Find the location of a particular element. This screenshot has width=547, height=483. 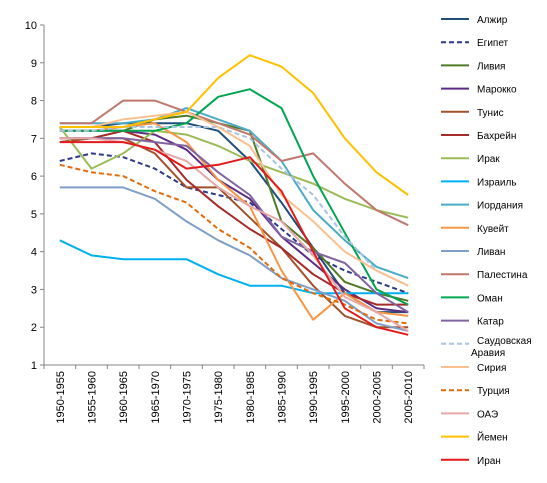

x-tick-label: 1980-1985 is located at coordinates (251, 397).